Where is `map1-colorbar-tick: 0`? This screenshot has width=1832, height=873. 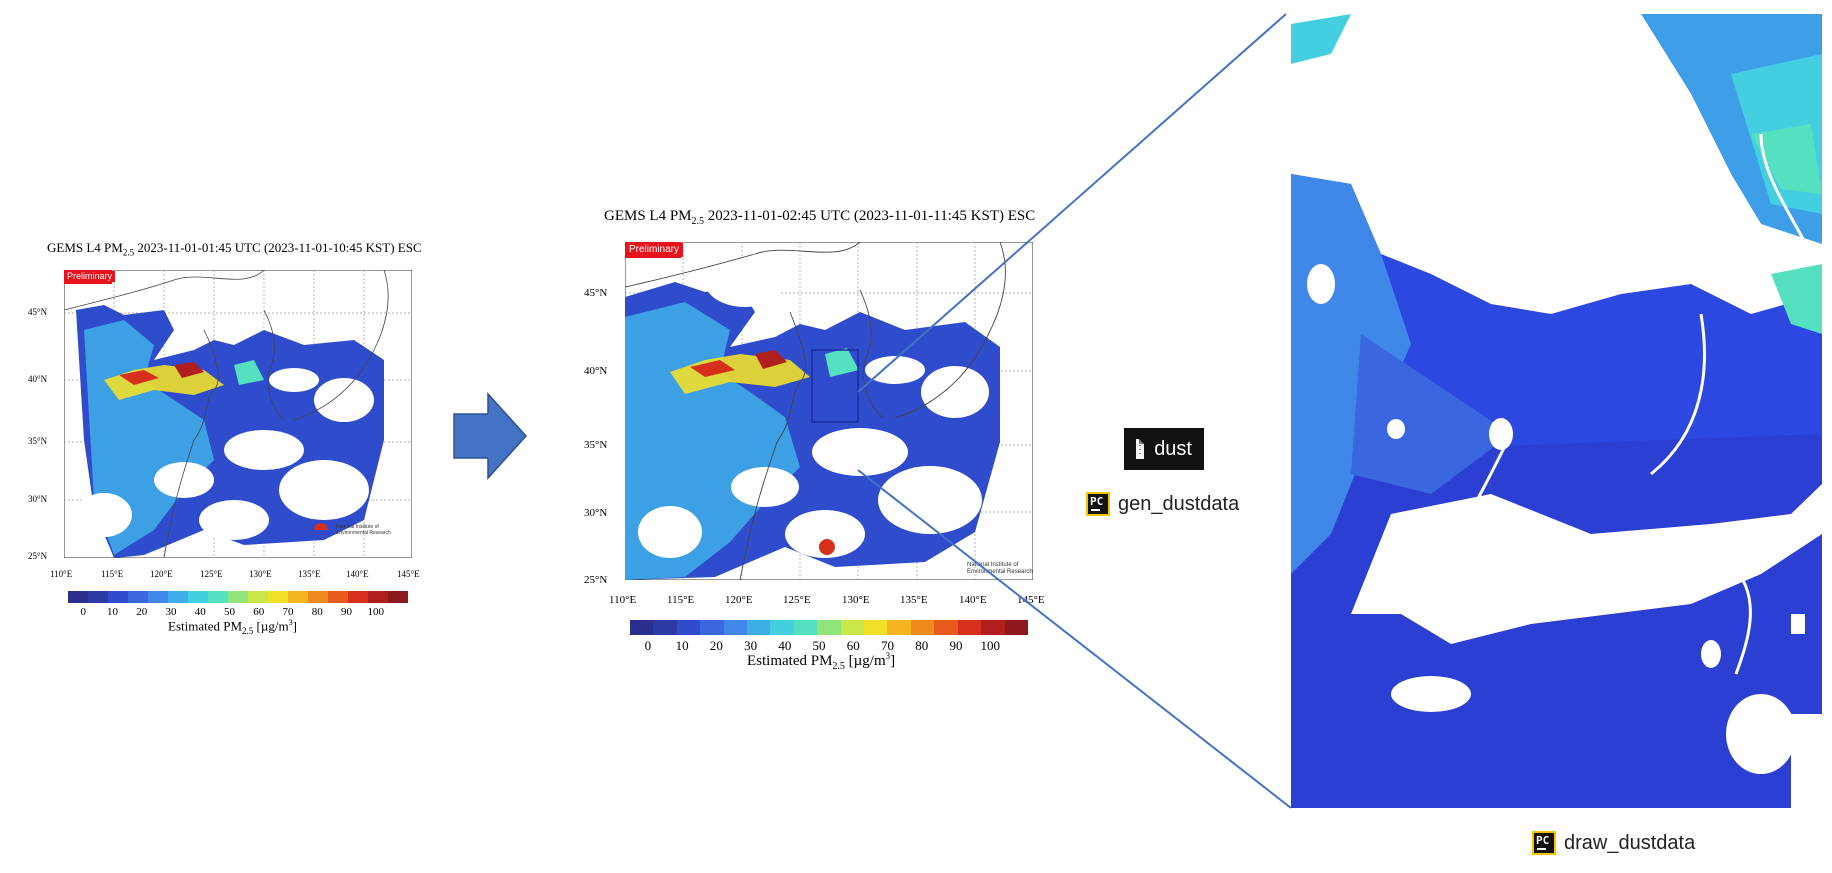
map1-colorbar-tick: 0 is located at coordinates (83, 612).